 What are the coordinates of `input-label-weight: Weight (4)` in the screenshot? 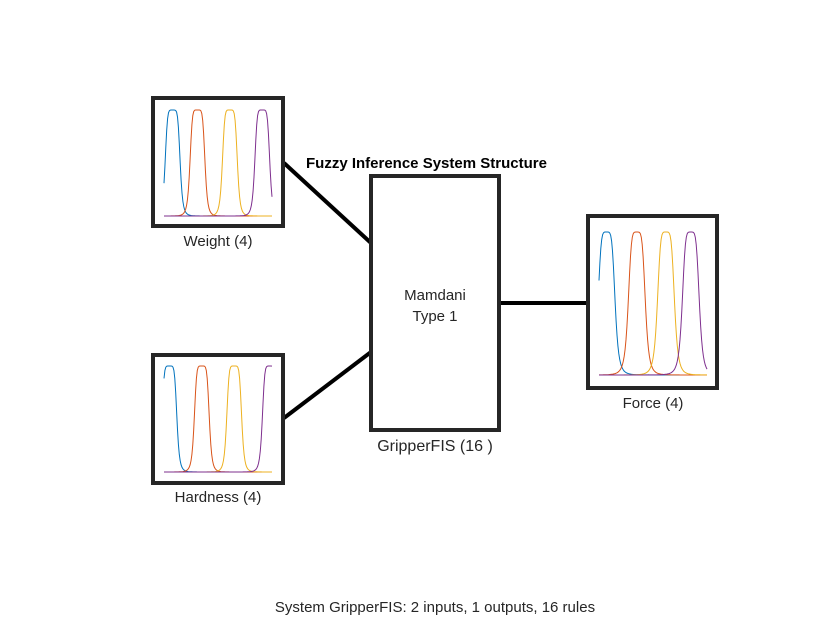 It's located at (218, 241).